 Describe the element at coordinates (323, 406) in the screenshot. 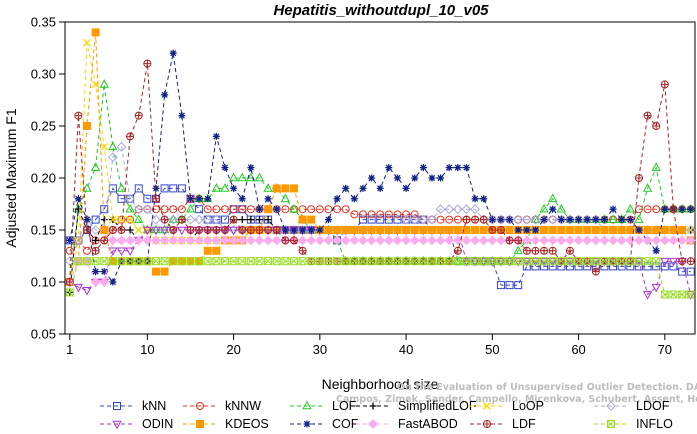

I see `legend-item-lof: LOF` at that location.